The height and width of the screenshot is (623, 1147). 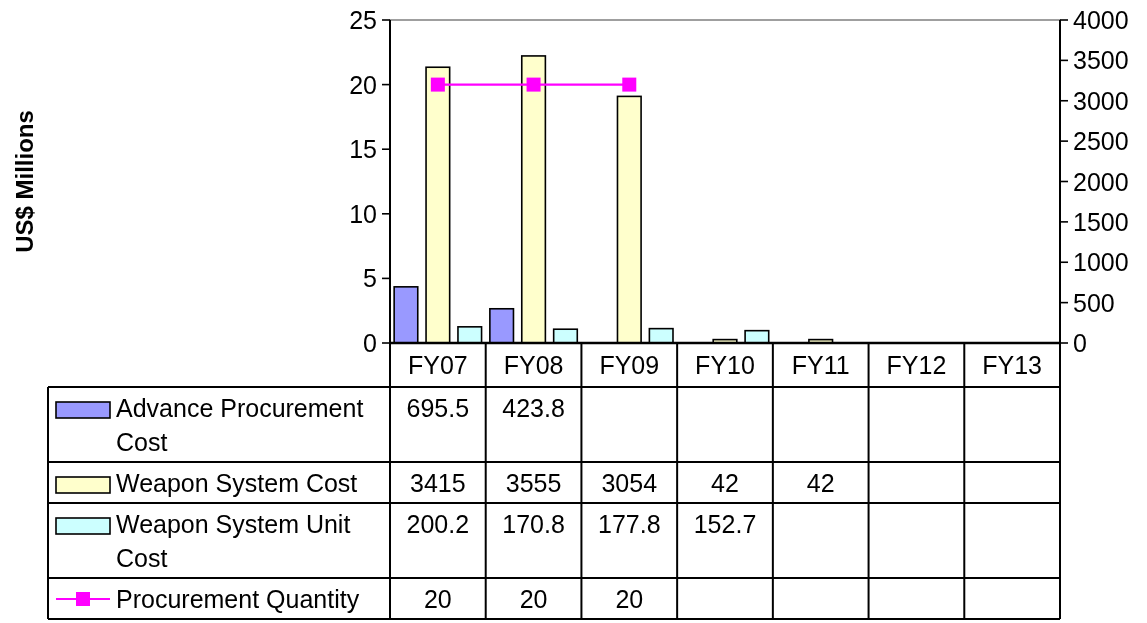 What do you see at coordinates (725, 365) in the screenshot?
I see `x-tick-label: FY10` at bounding box center [725, 365].